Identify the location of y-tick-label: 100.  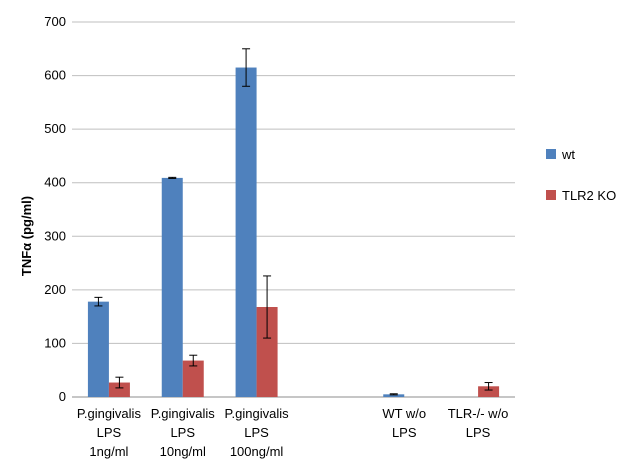
(55, 342).